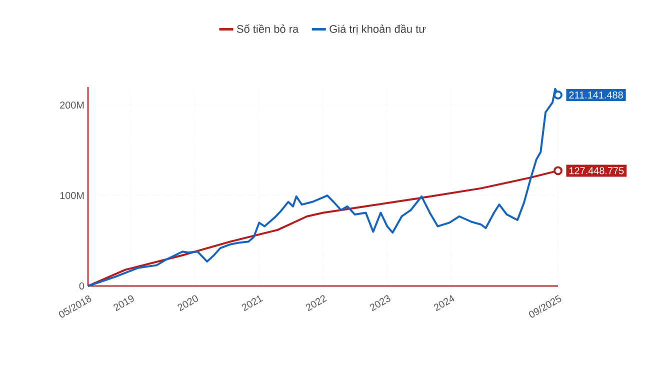  I want to click on x-tick-label: 2024, so click(444, 303).